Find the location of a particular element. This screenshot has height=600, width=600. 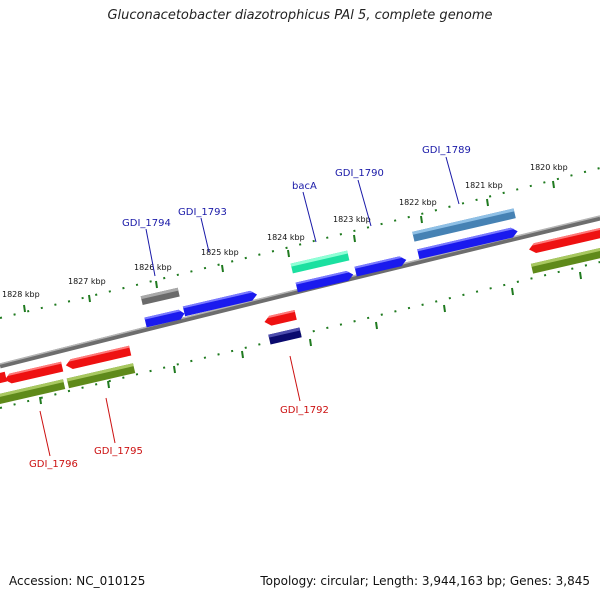

gene-label-gdi-1789: GDI_1789 is located at coordinates (446, 150).